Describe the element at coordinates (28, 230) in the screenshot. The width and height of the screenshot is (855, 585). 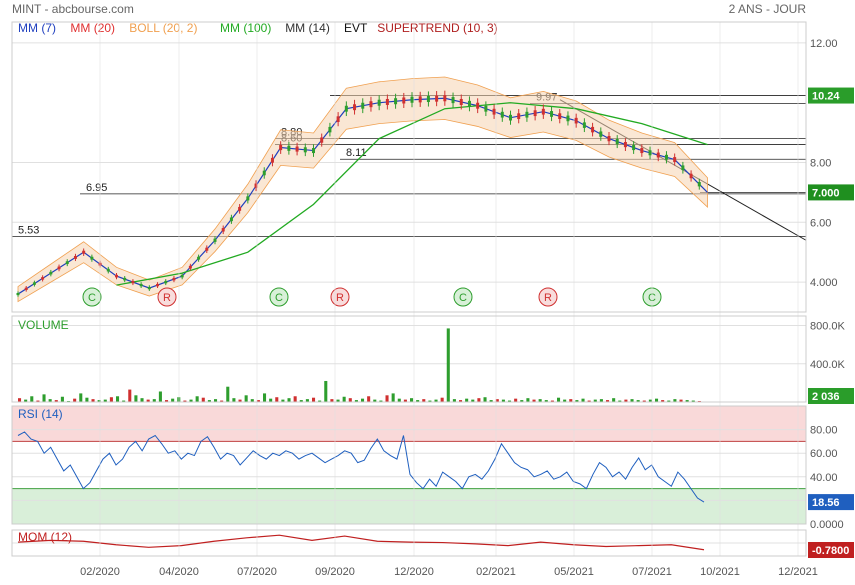
I see `level-label: 5.53` at that location.